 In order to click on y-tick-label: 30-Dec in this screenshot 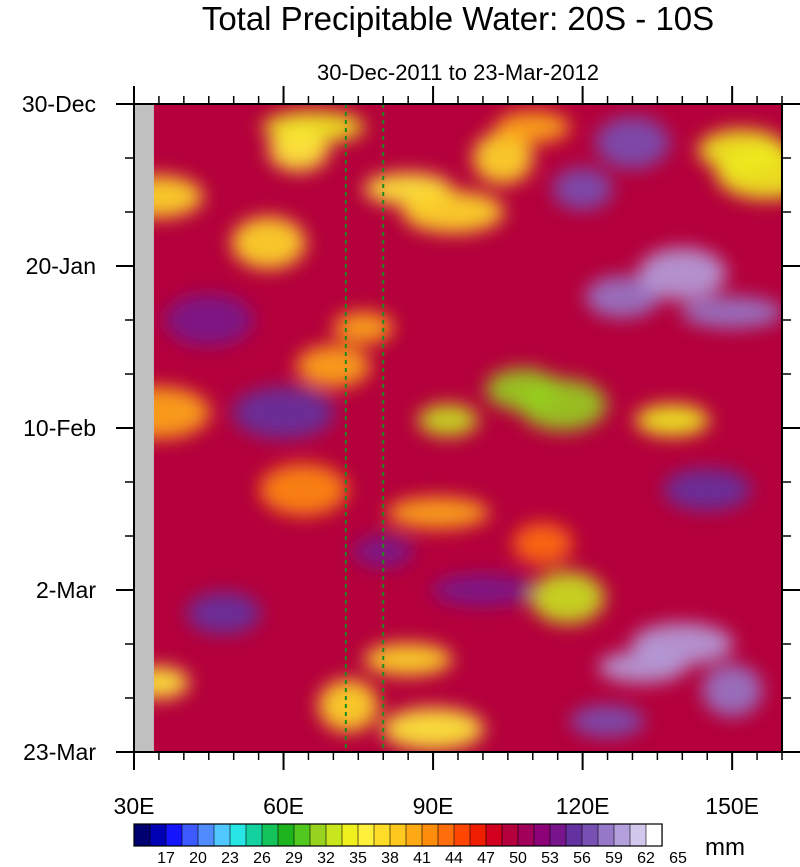, I will do `click(59, 104)`.